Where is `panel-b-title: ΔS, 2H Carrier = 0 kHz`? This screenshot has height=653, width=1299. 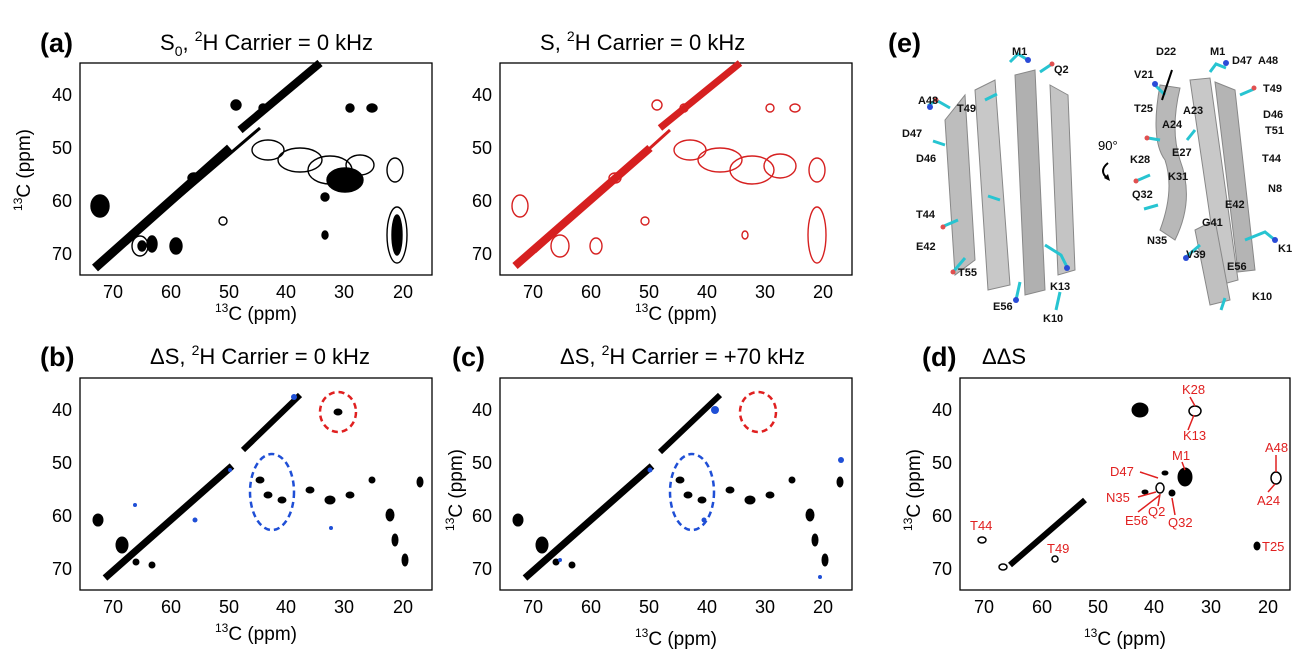
panel-b-title: ΔS, 2H Carrier = 0 kHz is located at coordinates (260, 355).